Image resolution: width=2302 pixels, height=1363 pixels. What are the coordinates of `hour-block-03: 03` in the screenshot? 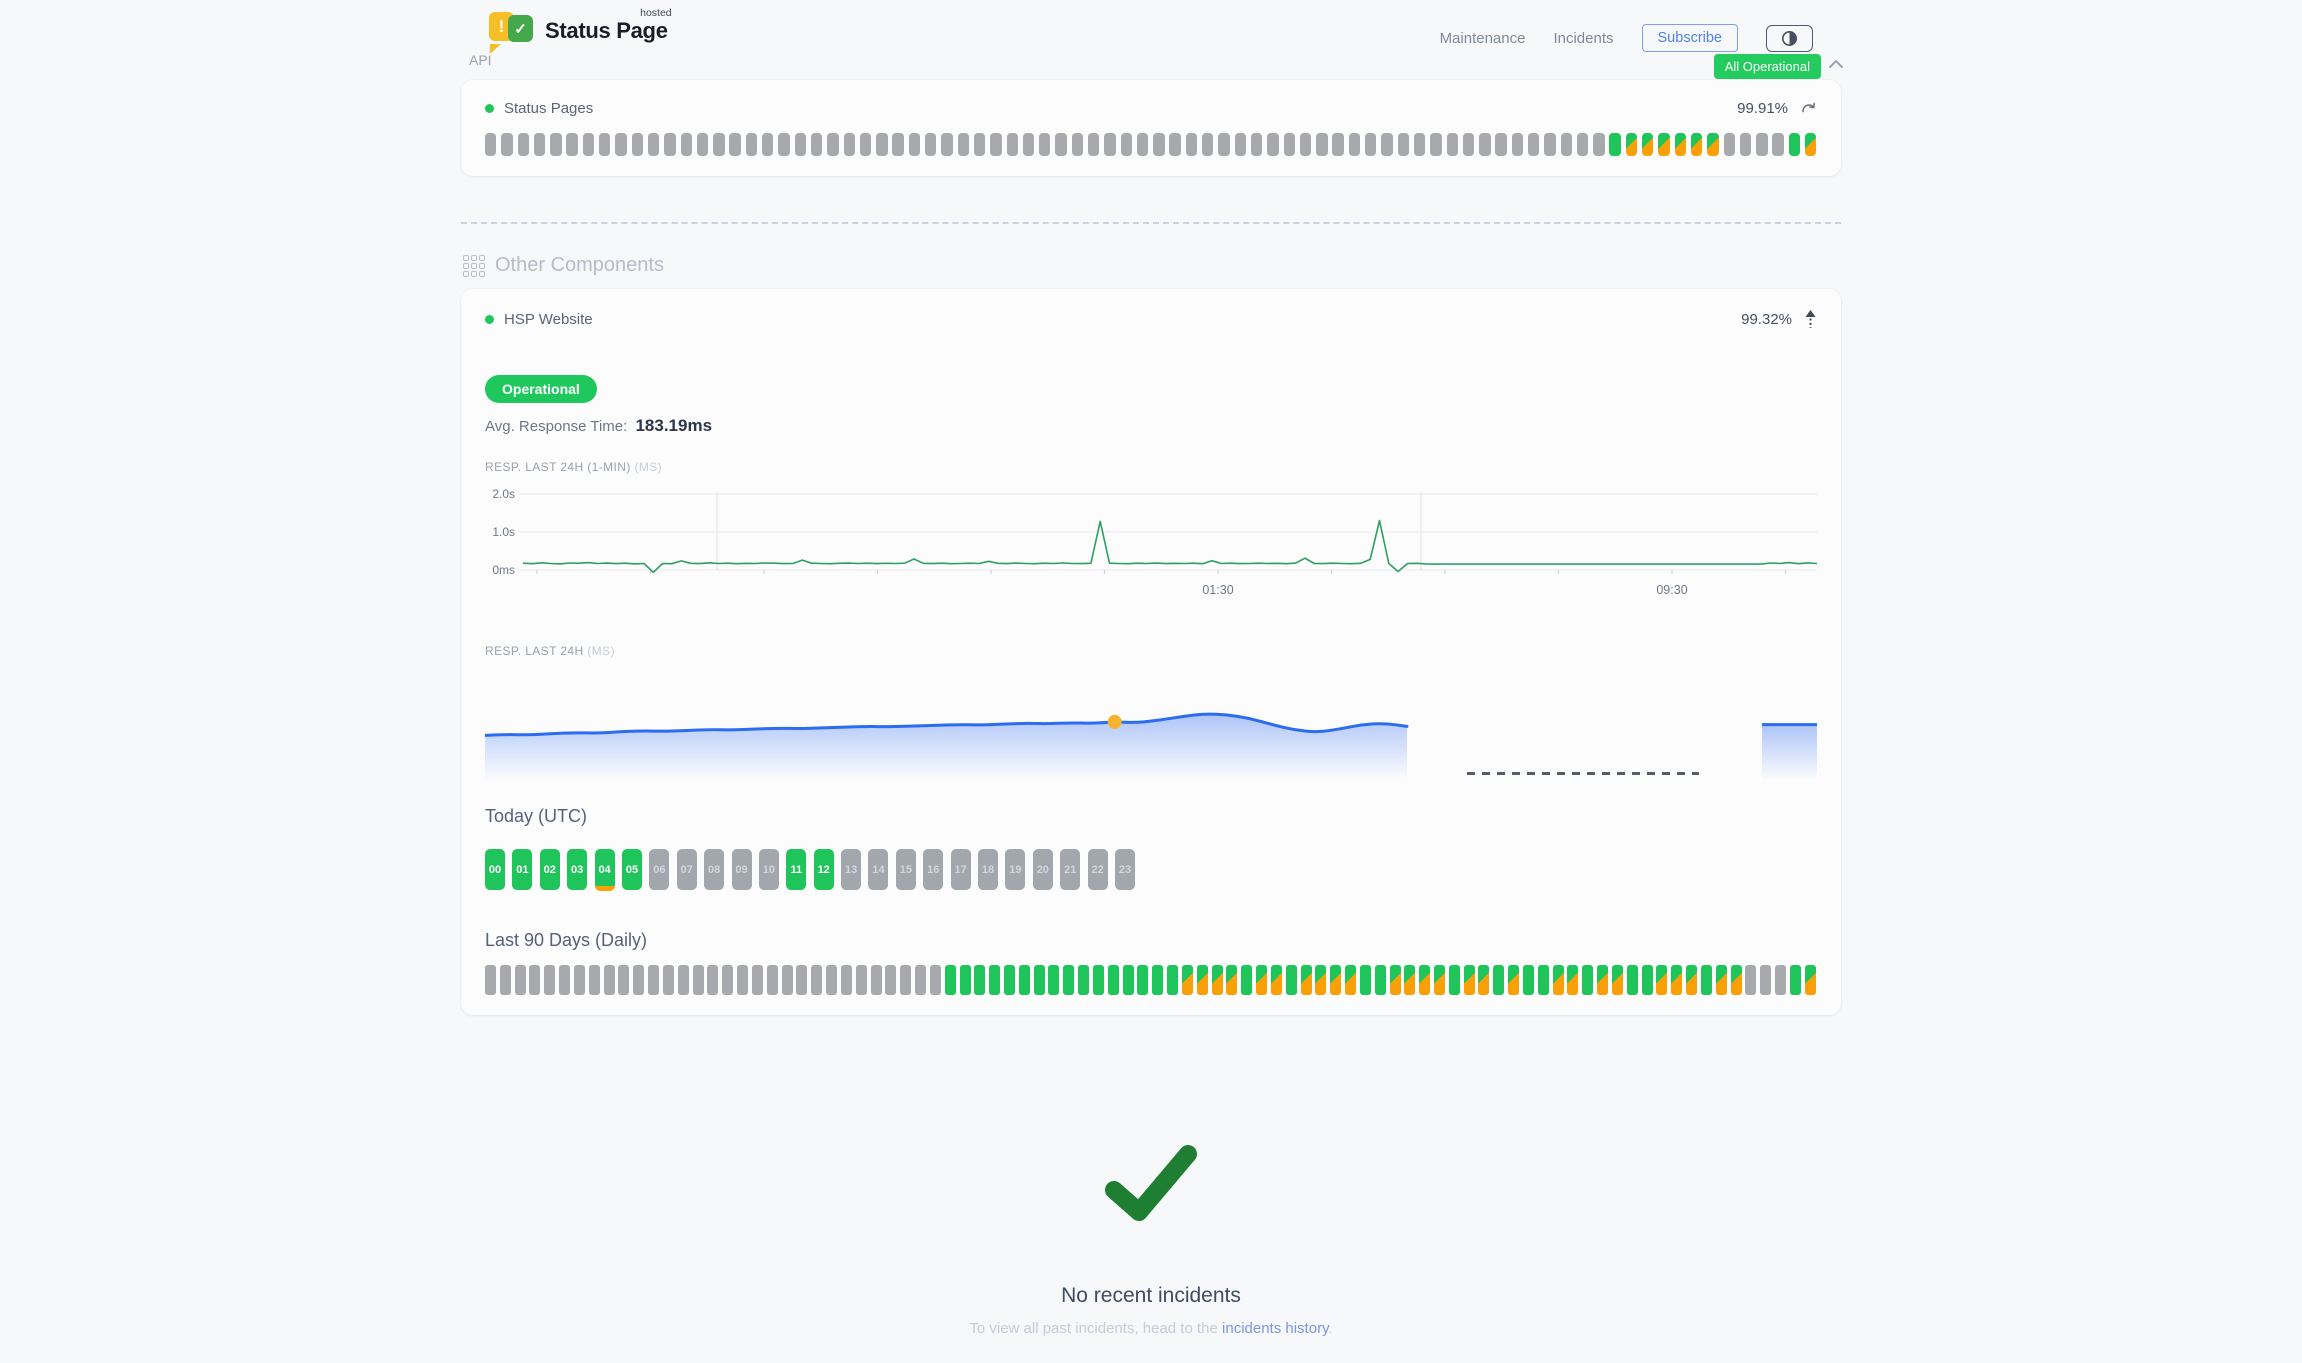 It's located at (577, 869).